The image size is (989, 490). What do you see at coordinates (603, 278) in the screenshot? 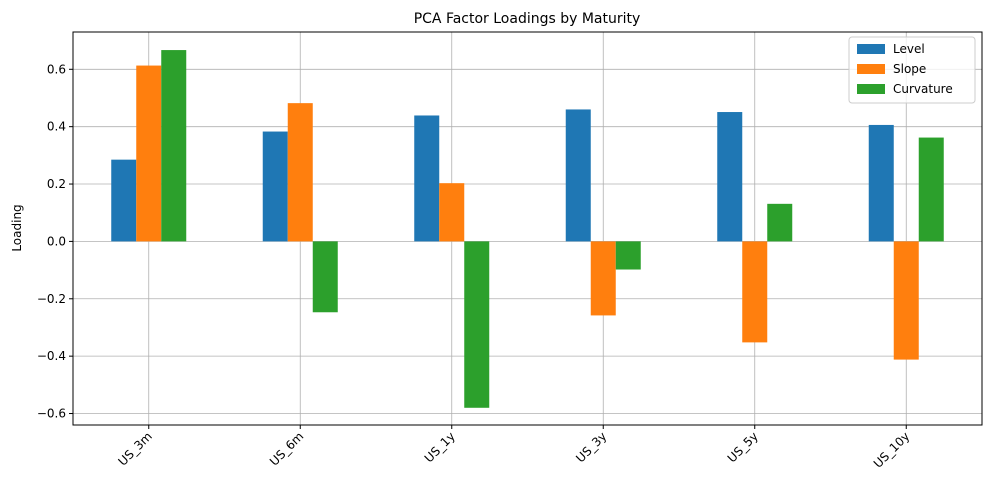
I see `bar-slope-us-3y` at bounding box center [603, 278].